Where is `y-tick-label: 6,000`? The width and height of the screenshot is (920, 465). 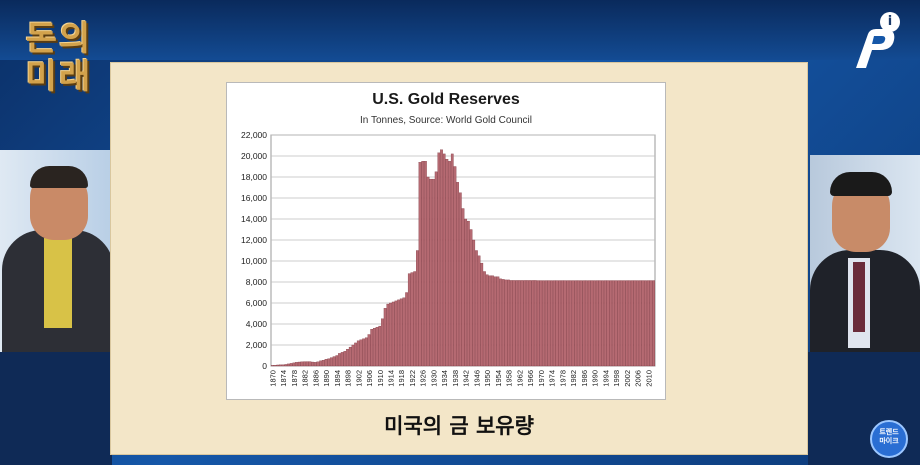
y-tick-label: 6,000 is located at coordinates (257, 303).